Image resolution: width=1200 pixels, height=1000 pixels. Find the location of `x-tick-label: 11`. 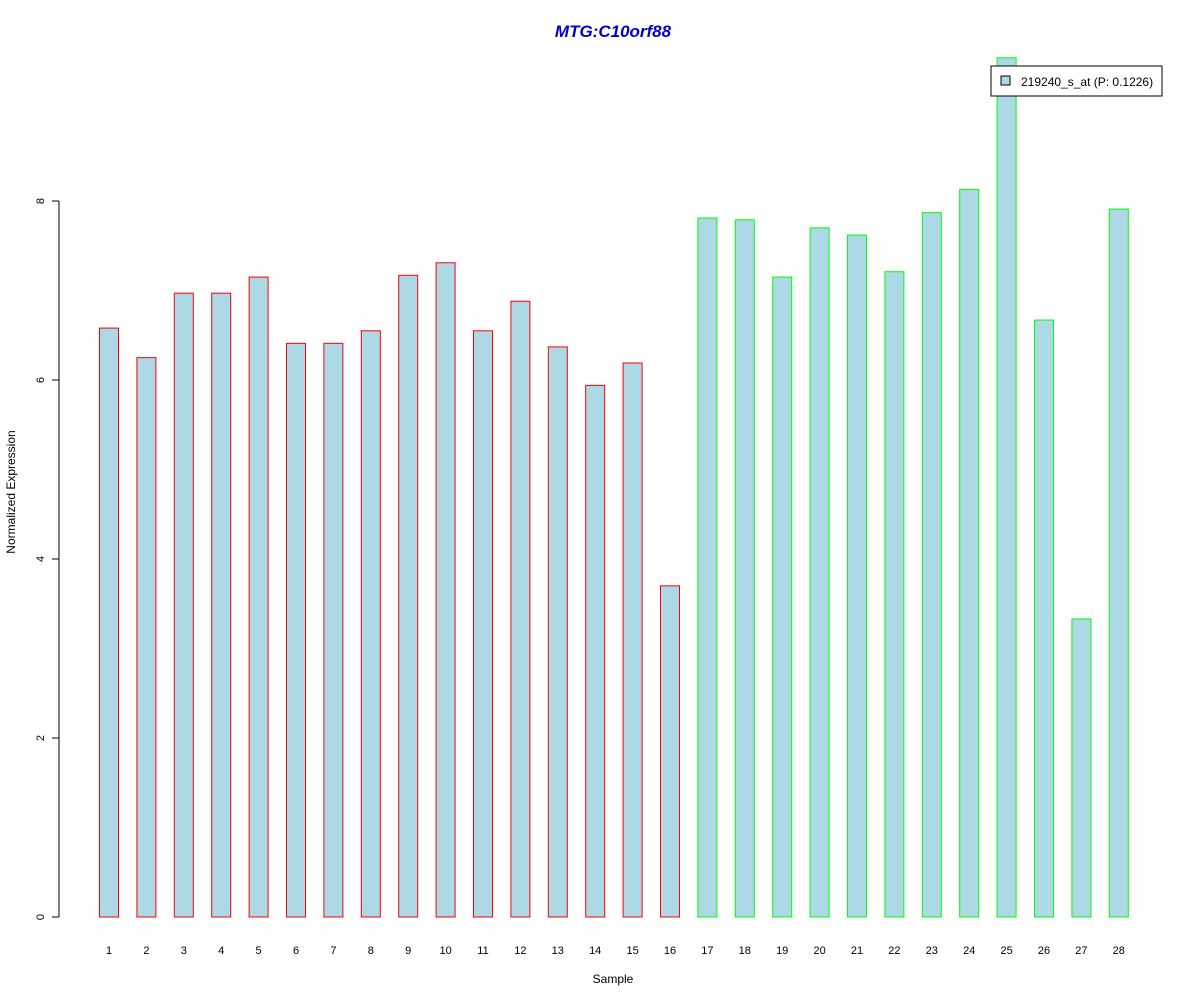

x-tick-label: 11 is located at coordinates (482, 951).